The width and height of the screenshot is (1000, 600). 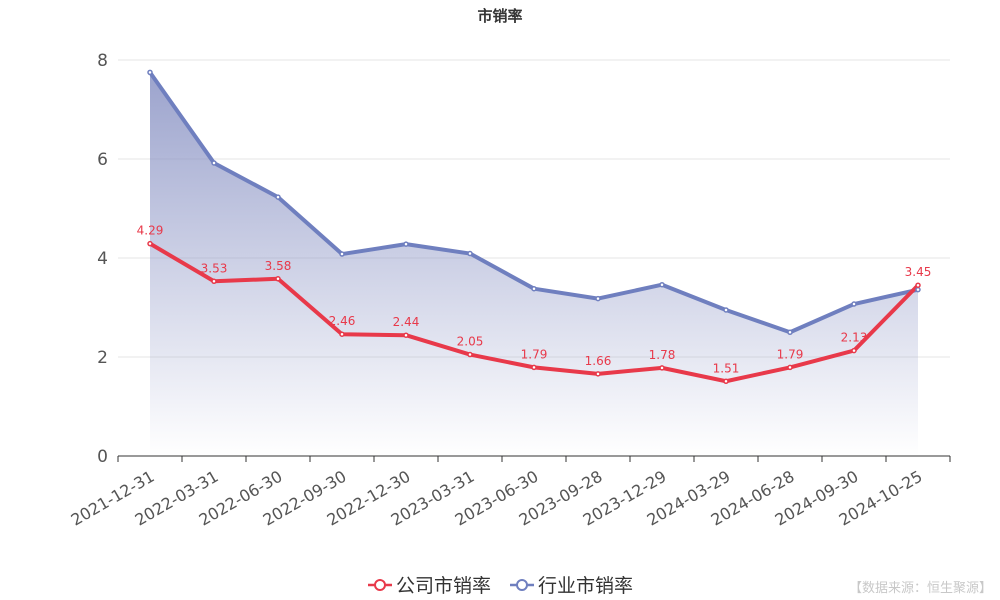 I want to click on data-label: 4.29, so click(x=150, y=231).